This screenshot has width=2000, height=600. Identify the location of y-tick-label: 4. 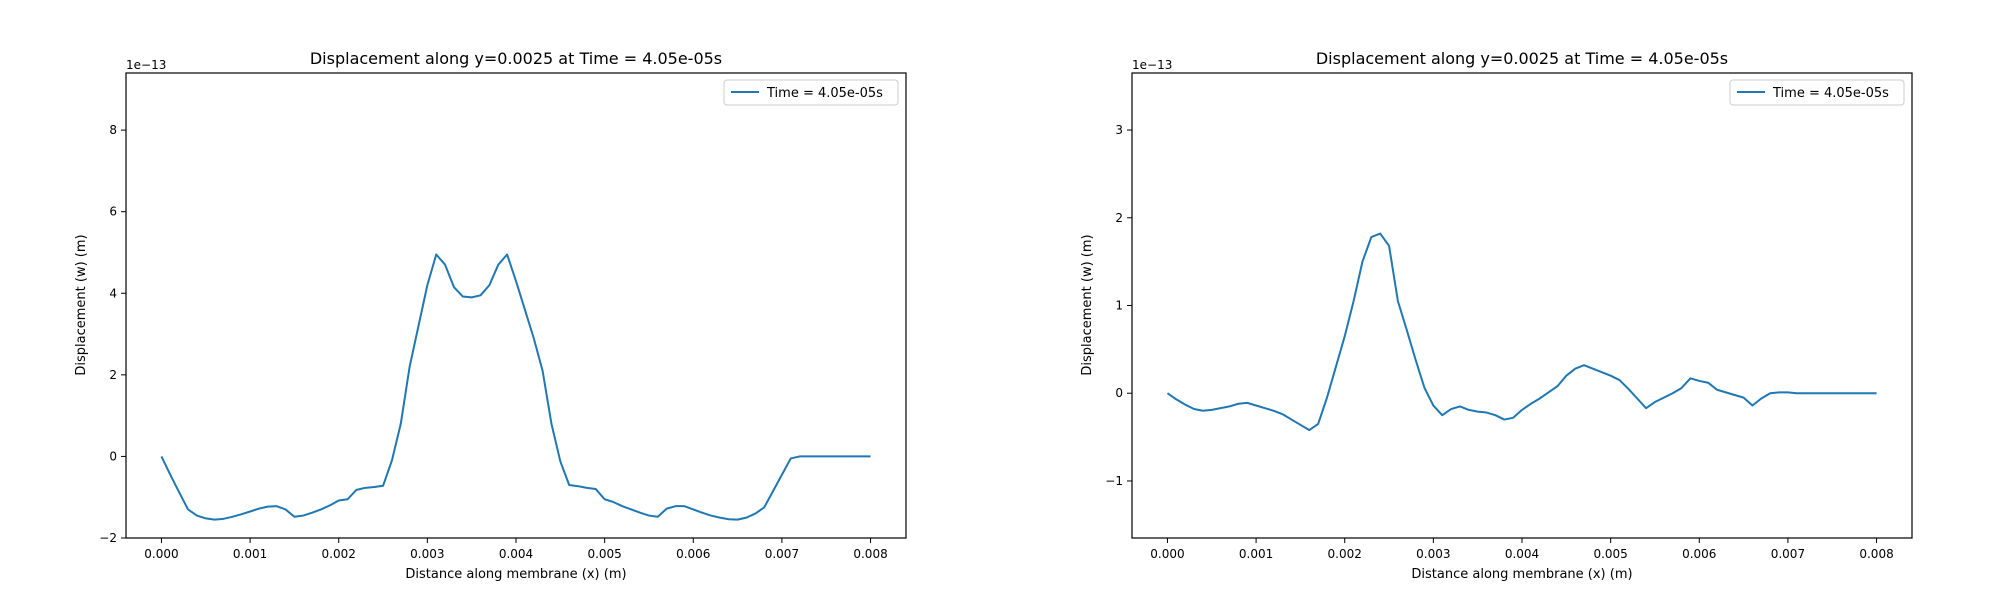
(113, 293).